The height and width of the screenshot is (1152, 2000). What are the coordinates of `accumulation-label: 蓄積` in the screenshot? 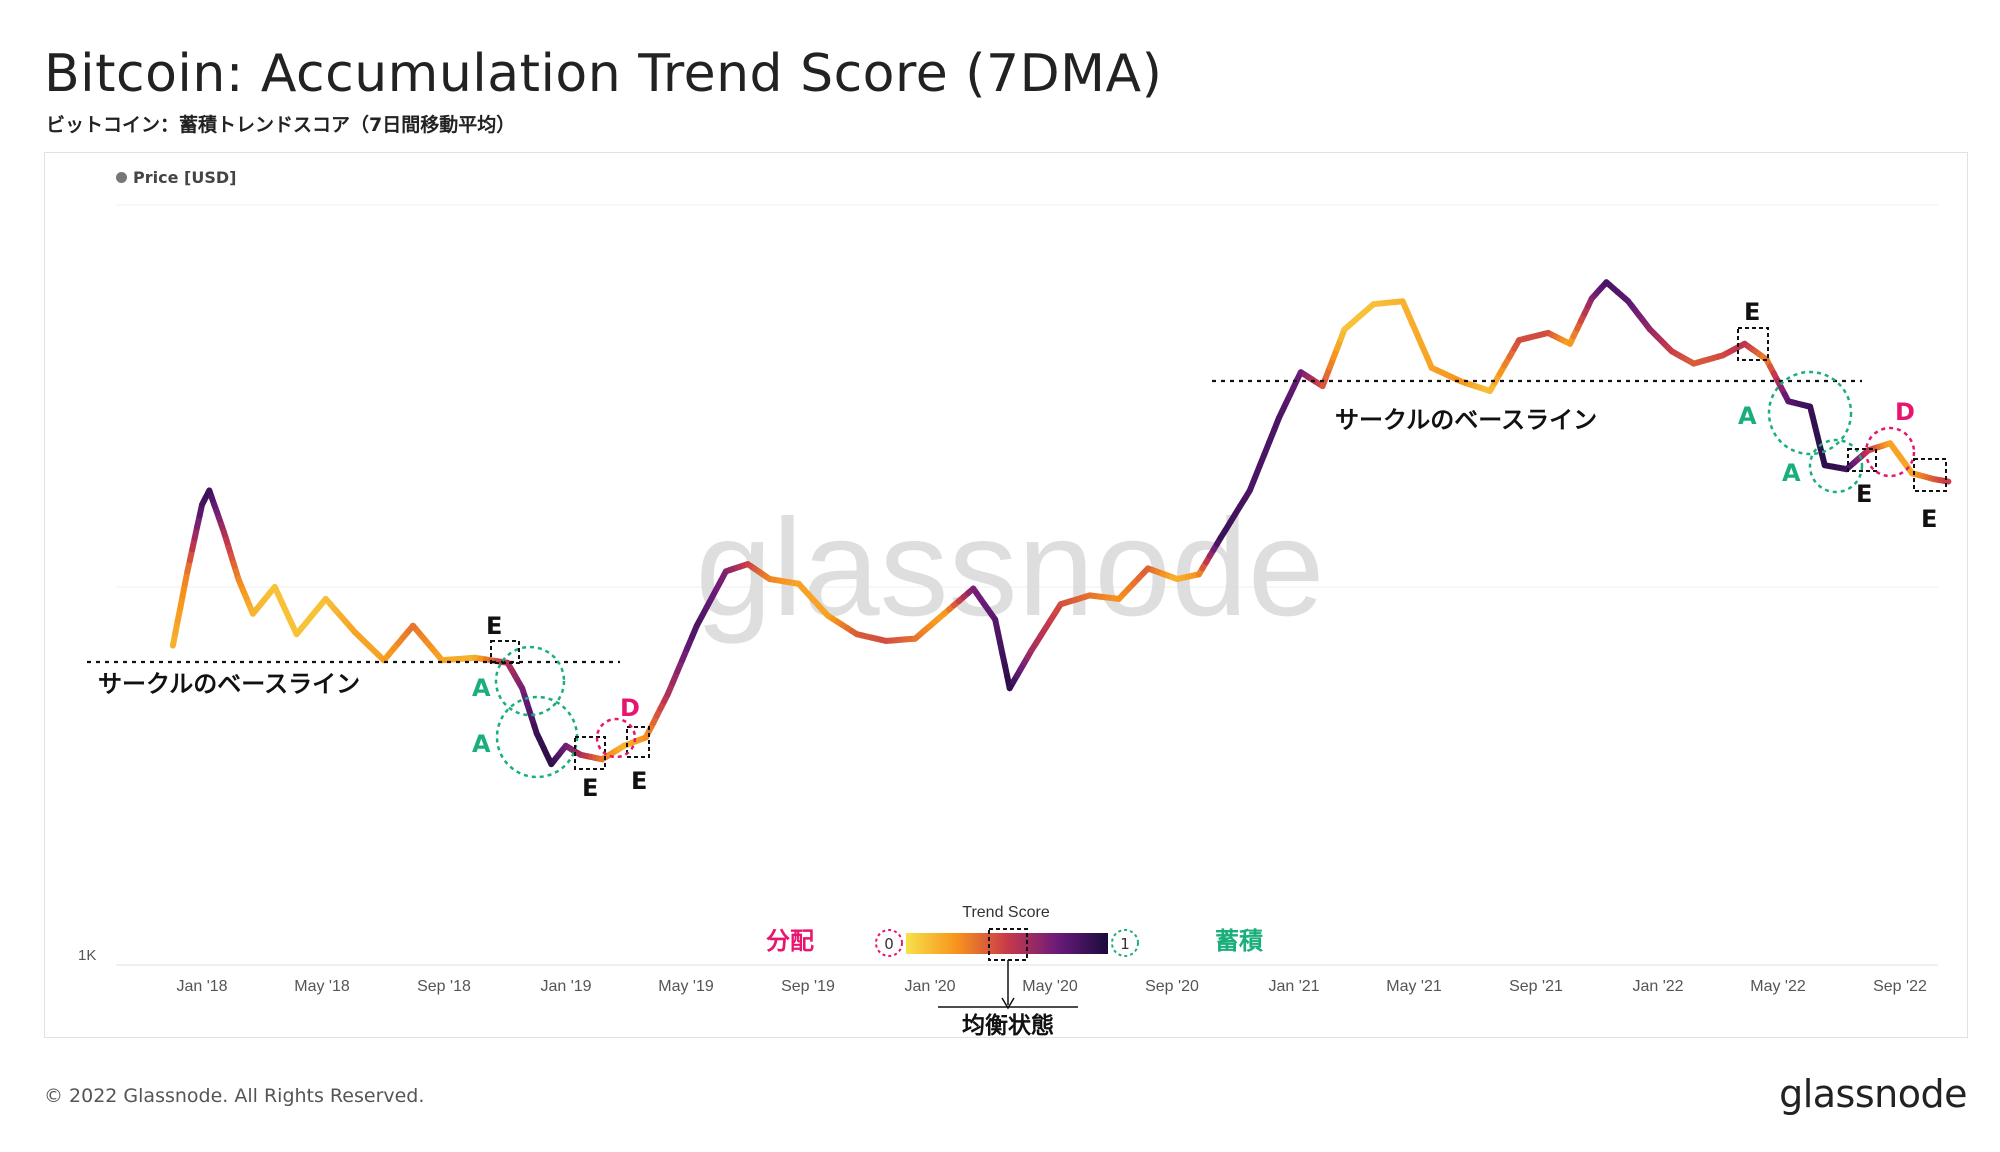 It's located at (1239, 941).